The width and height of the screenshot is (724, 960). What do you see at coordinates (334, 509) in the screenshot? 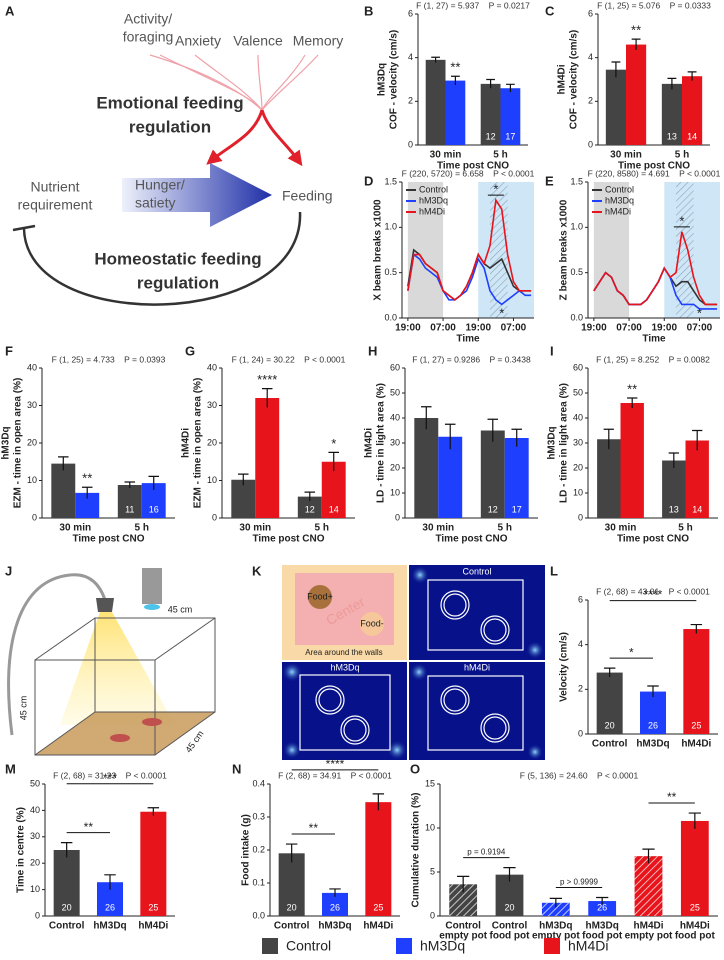
I see `n-label: 14` at bounding box center [334, 509].